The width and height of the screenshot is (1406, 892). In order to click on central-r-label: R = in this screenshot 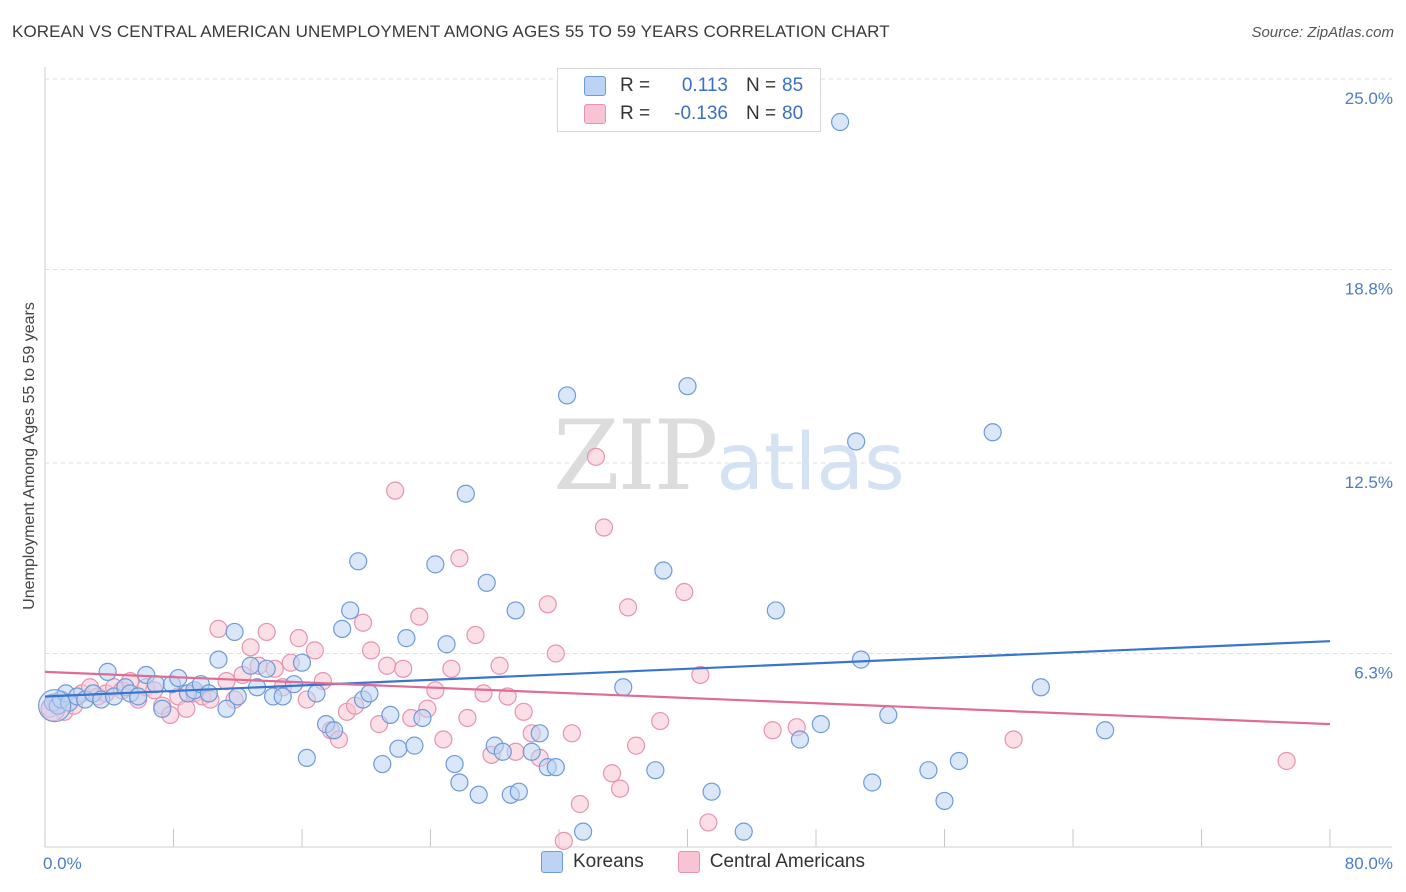, I will do `click(635, 113)`.